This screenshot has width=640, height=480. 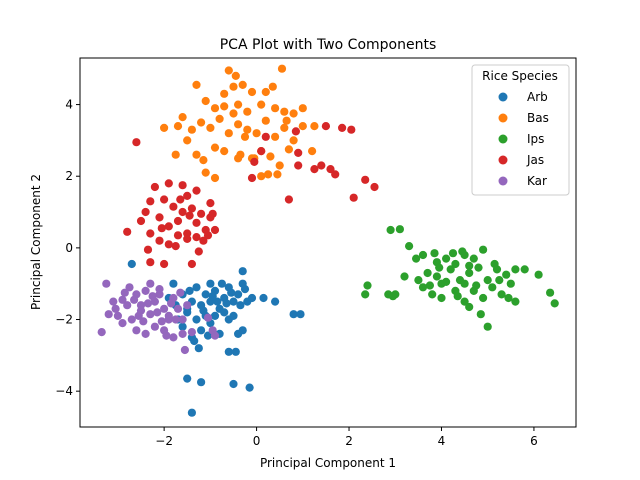 What do you see at coordinates (36, 242) in the screenshot?
I see `y-axis-label: Principal Component 2` at bounding box center [36, 242].